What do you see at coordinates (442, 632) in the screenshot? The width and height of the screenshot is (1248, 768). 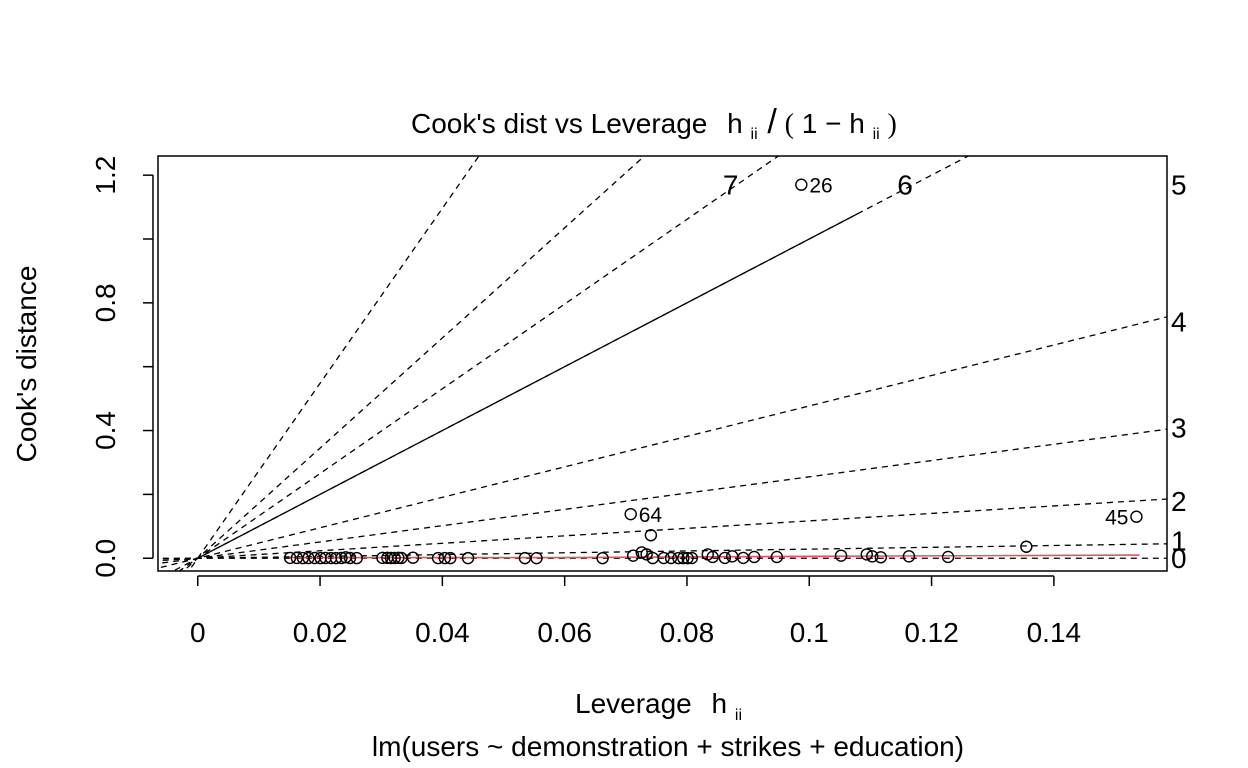 I see `x-tick-label: 0.04` at bounding box center [442, 632].